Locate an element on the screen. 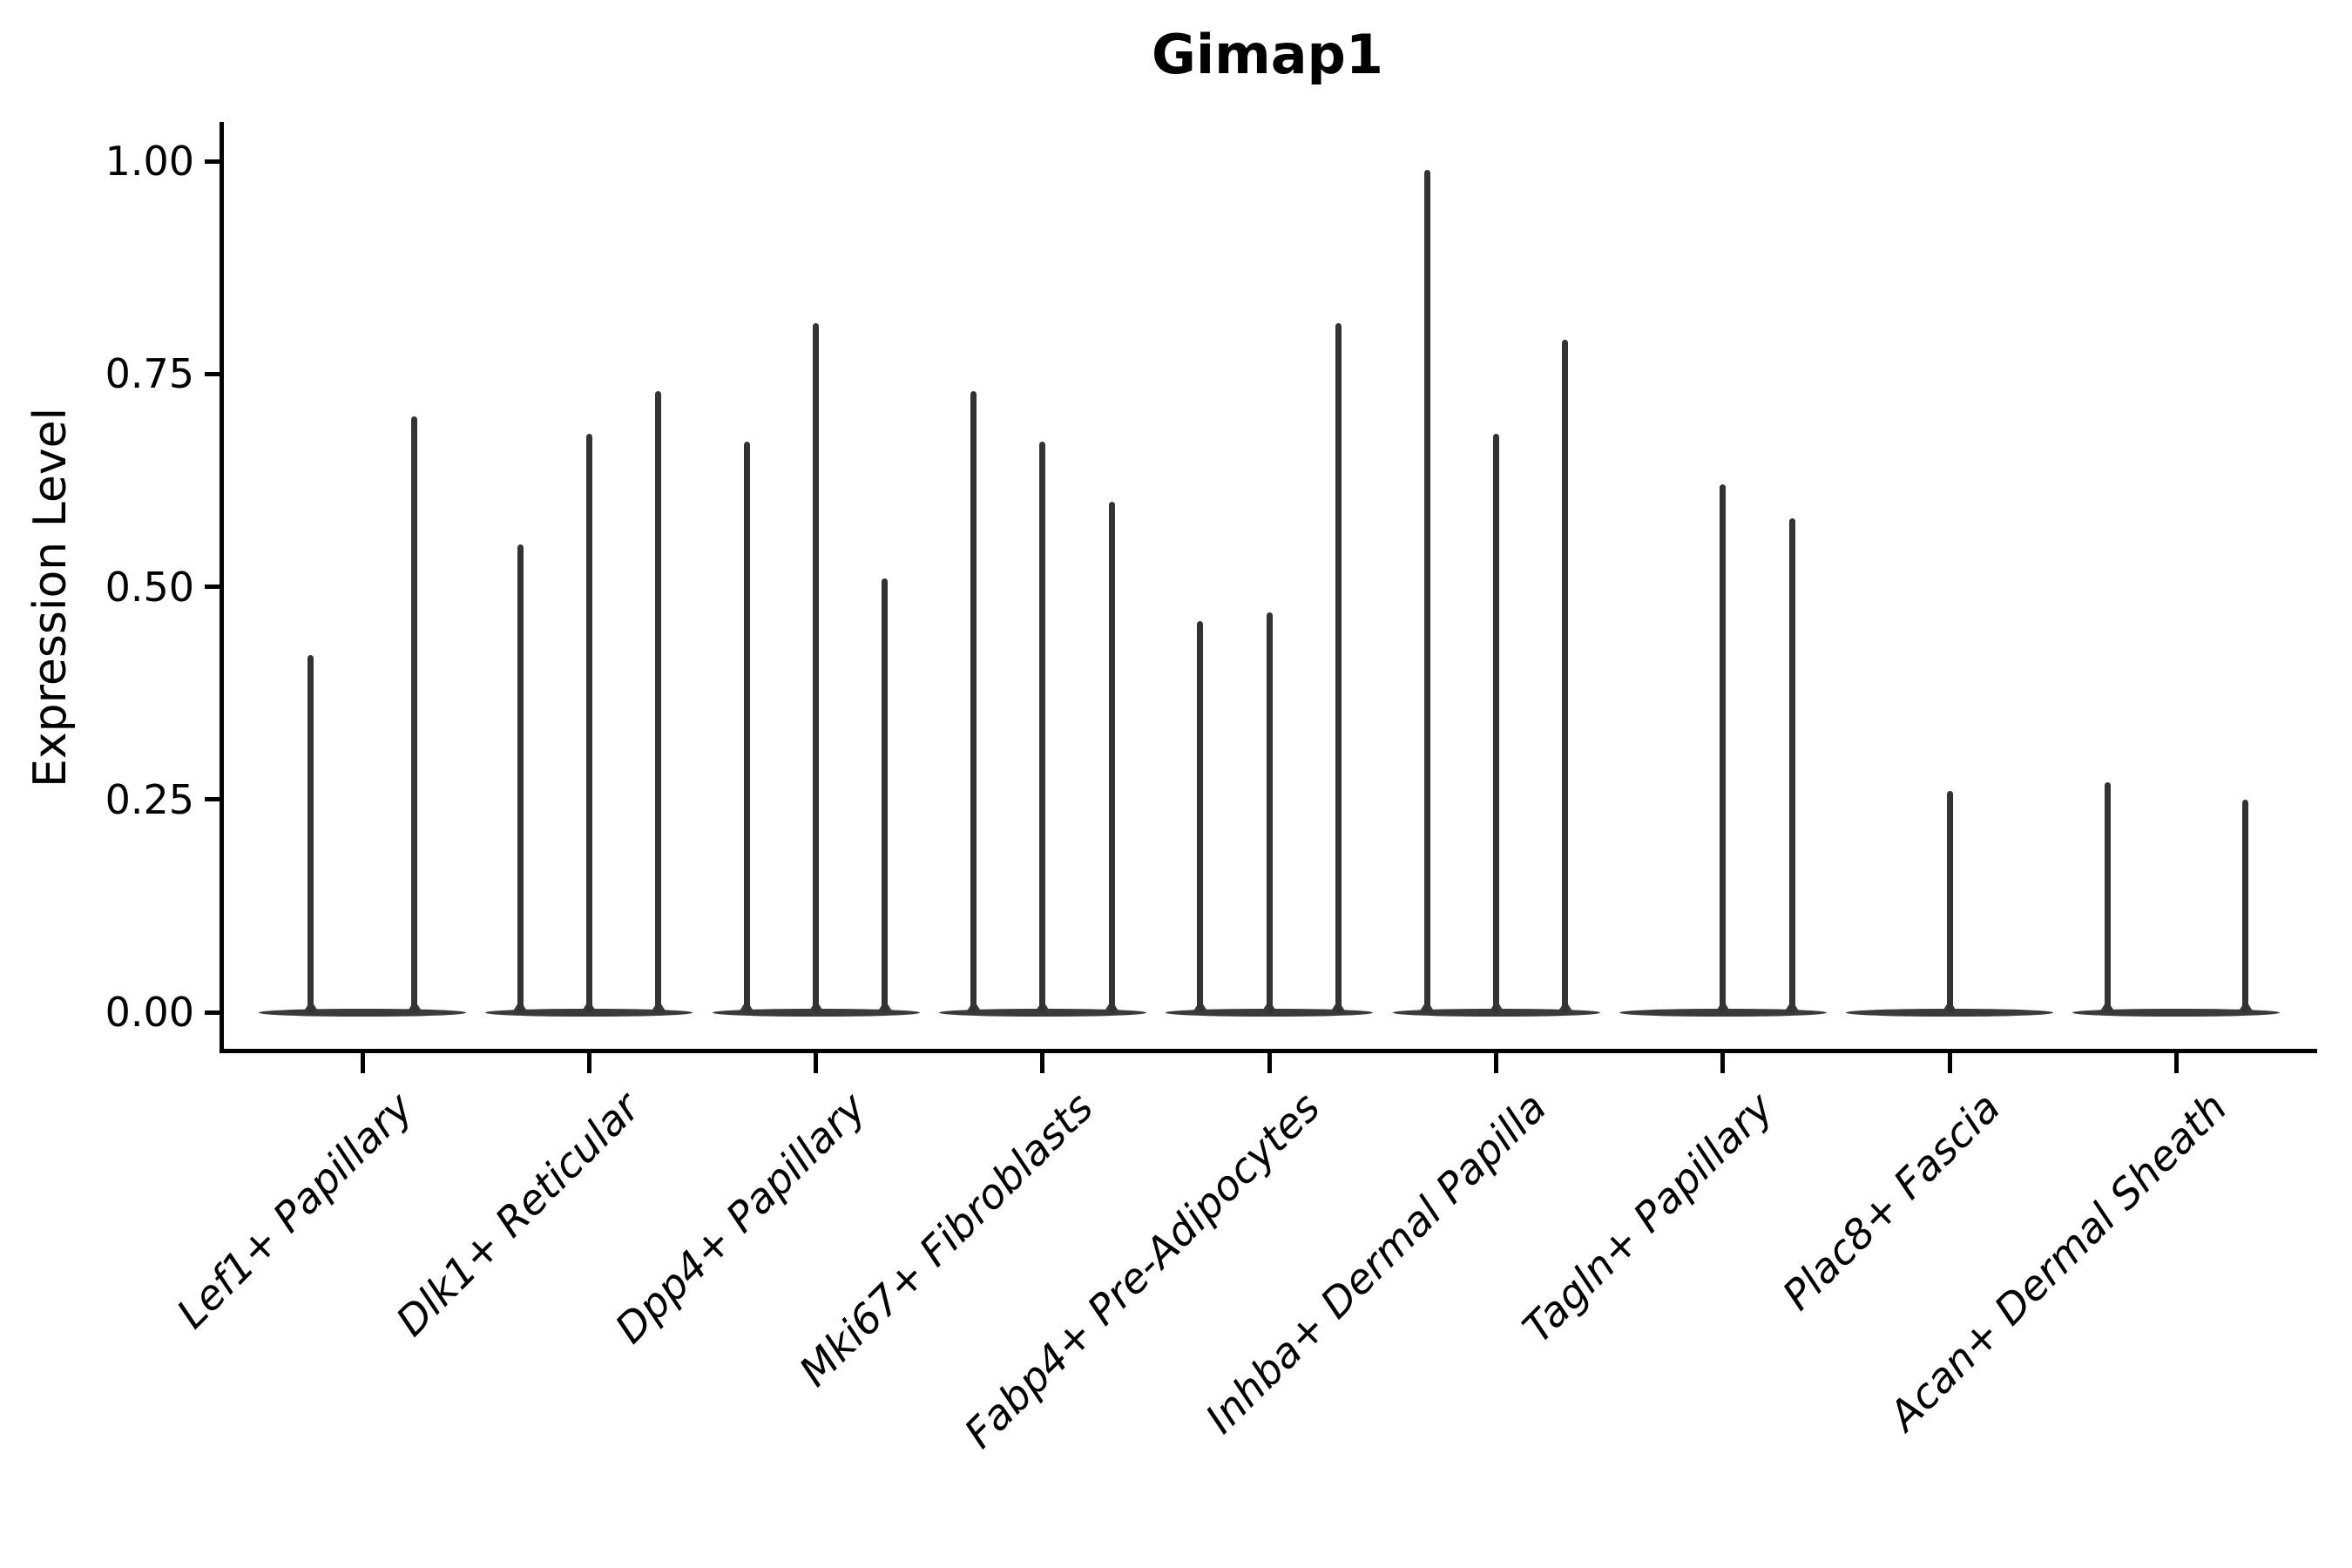 The width and height of the screenshot is (2352, 1568). y-tick-label: 0.00 is located at coordinates (150, 1013).